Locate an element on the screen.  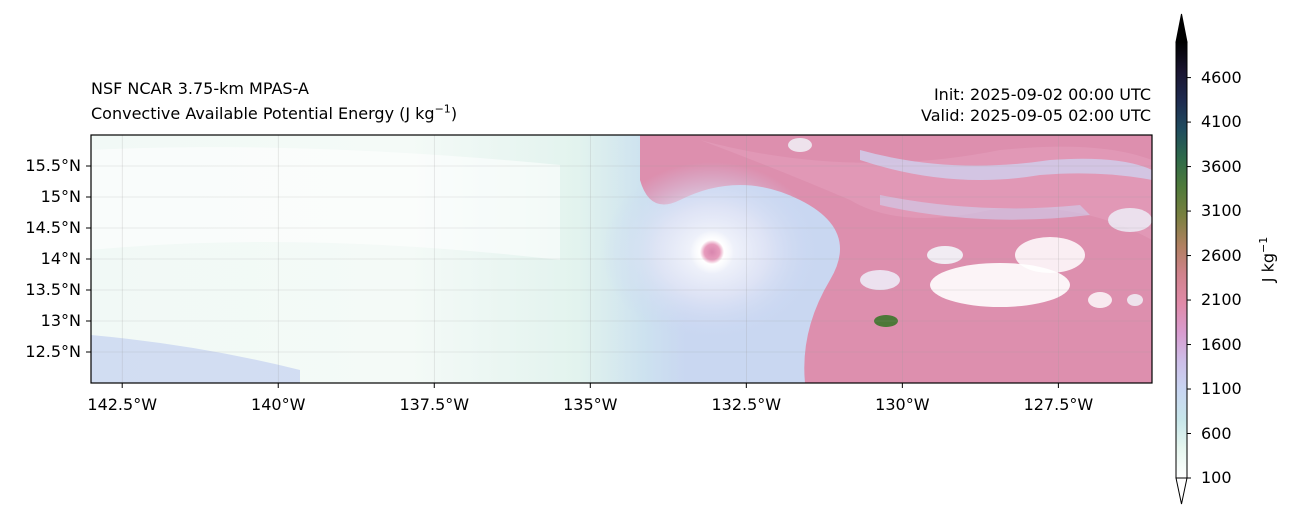
title-valid: Valid: 2025-09-05 02:00 UTC is located at coordinates (1035, 115).